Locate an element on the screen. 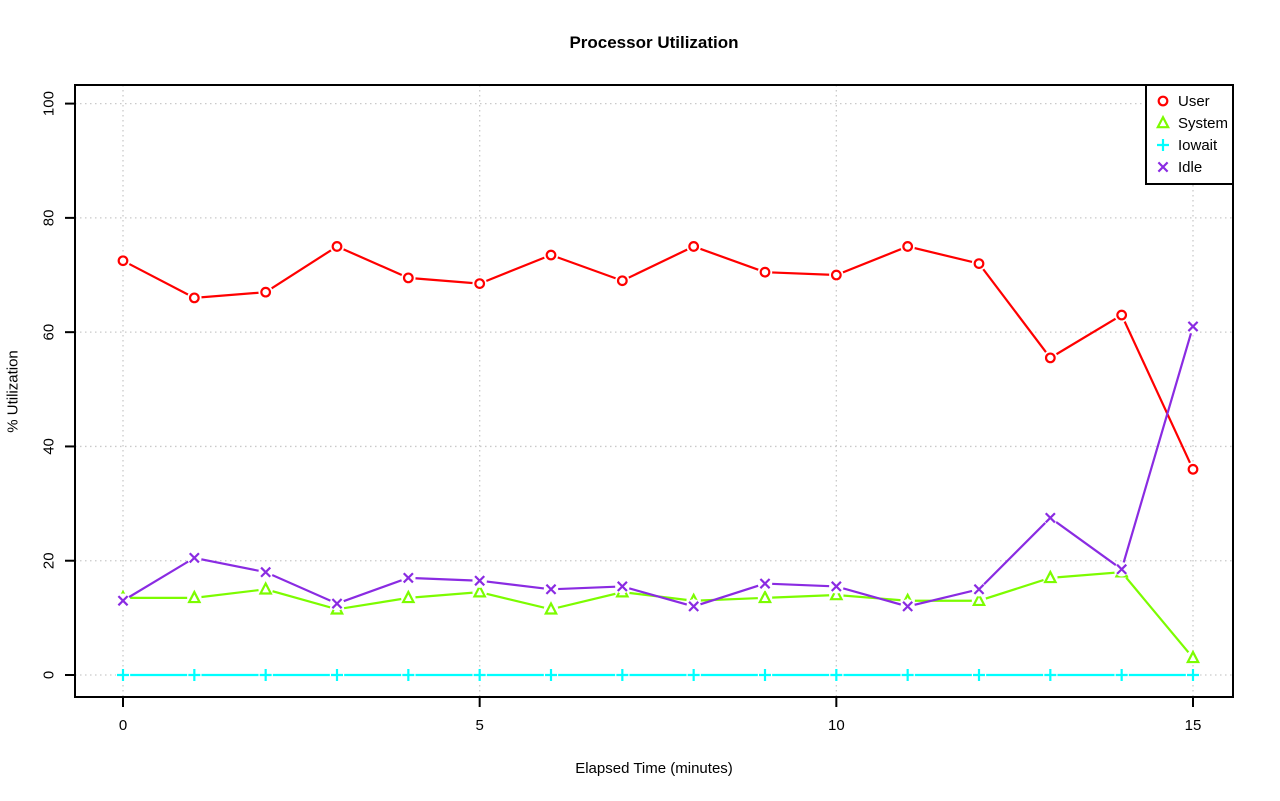  y-tick-label: 80 is located at coordinates (48, 218).